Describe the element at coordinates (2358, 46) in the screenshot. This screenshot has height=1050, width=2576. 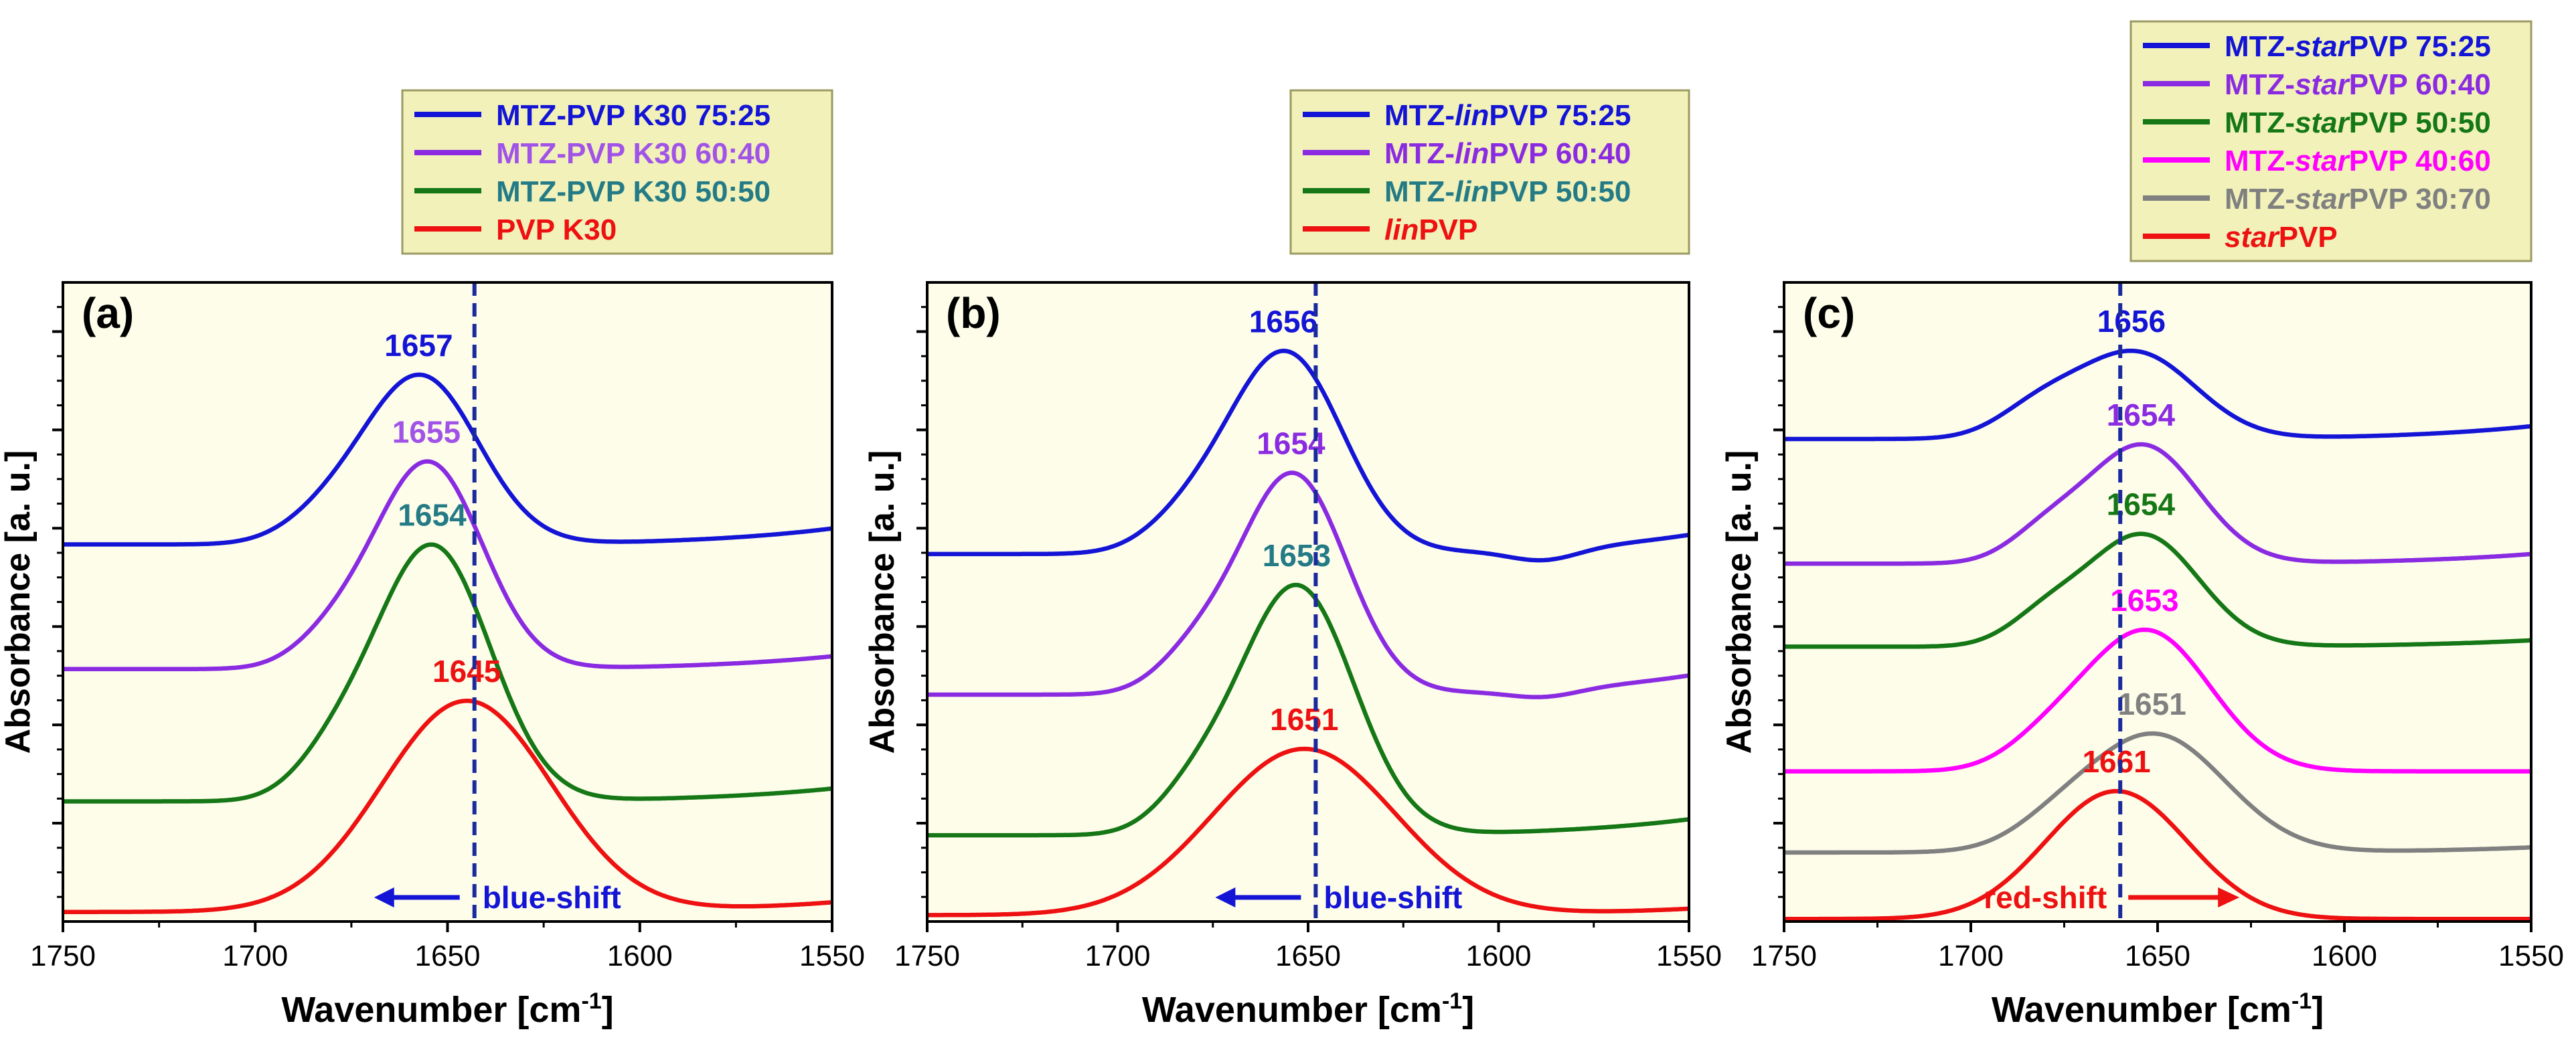
I see `legend-label-0: MTZ-starPVP 75:25` at that location.